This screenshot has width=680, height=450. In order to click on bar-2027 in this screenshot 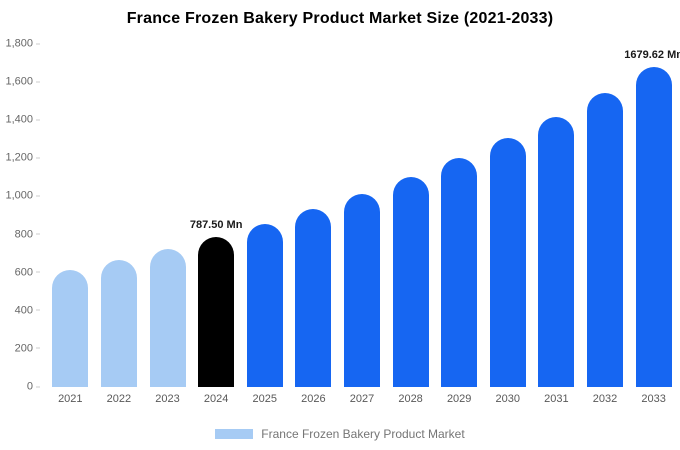, I will do `click(361, 290)`.